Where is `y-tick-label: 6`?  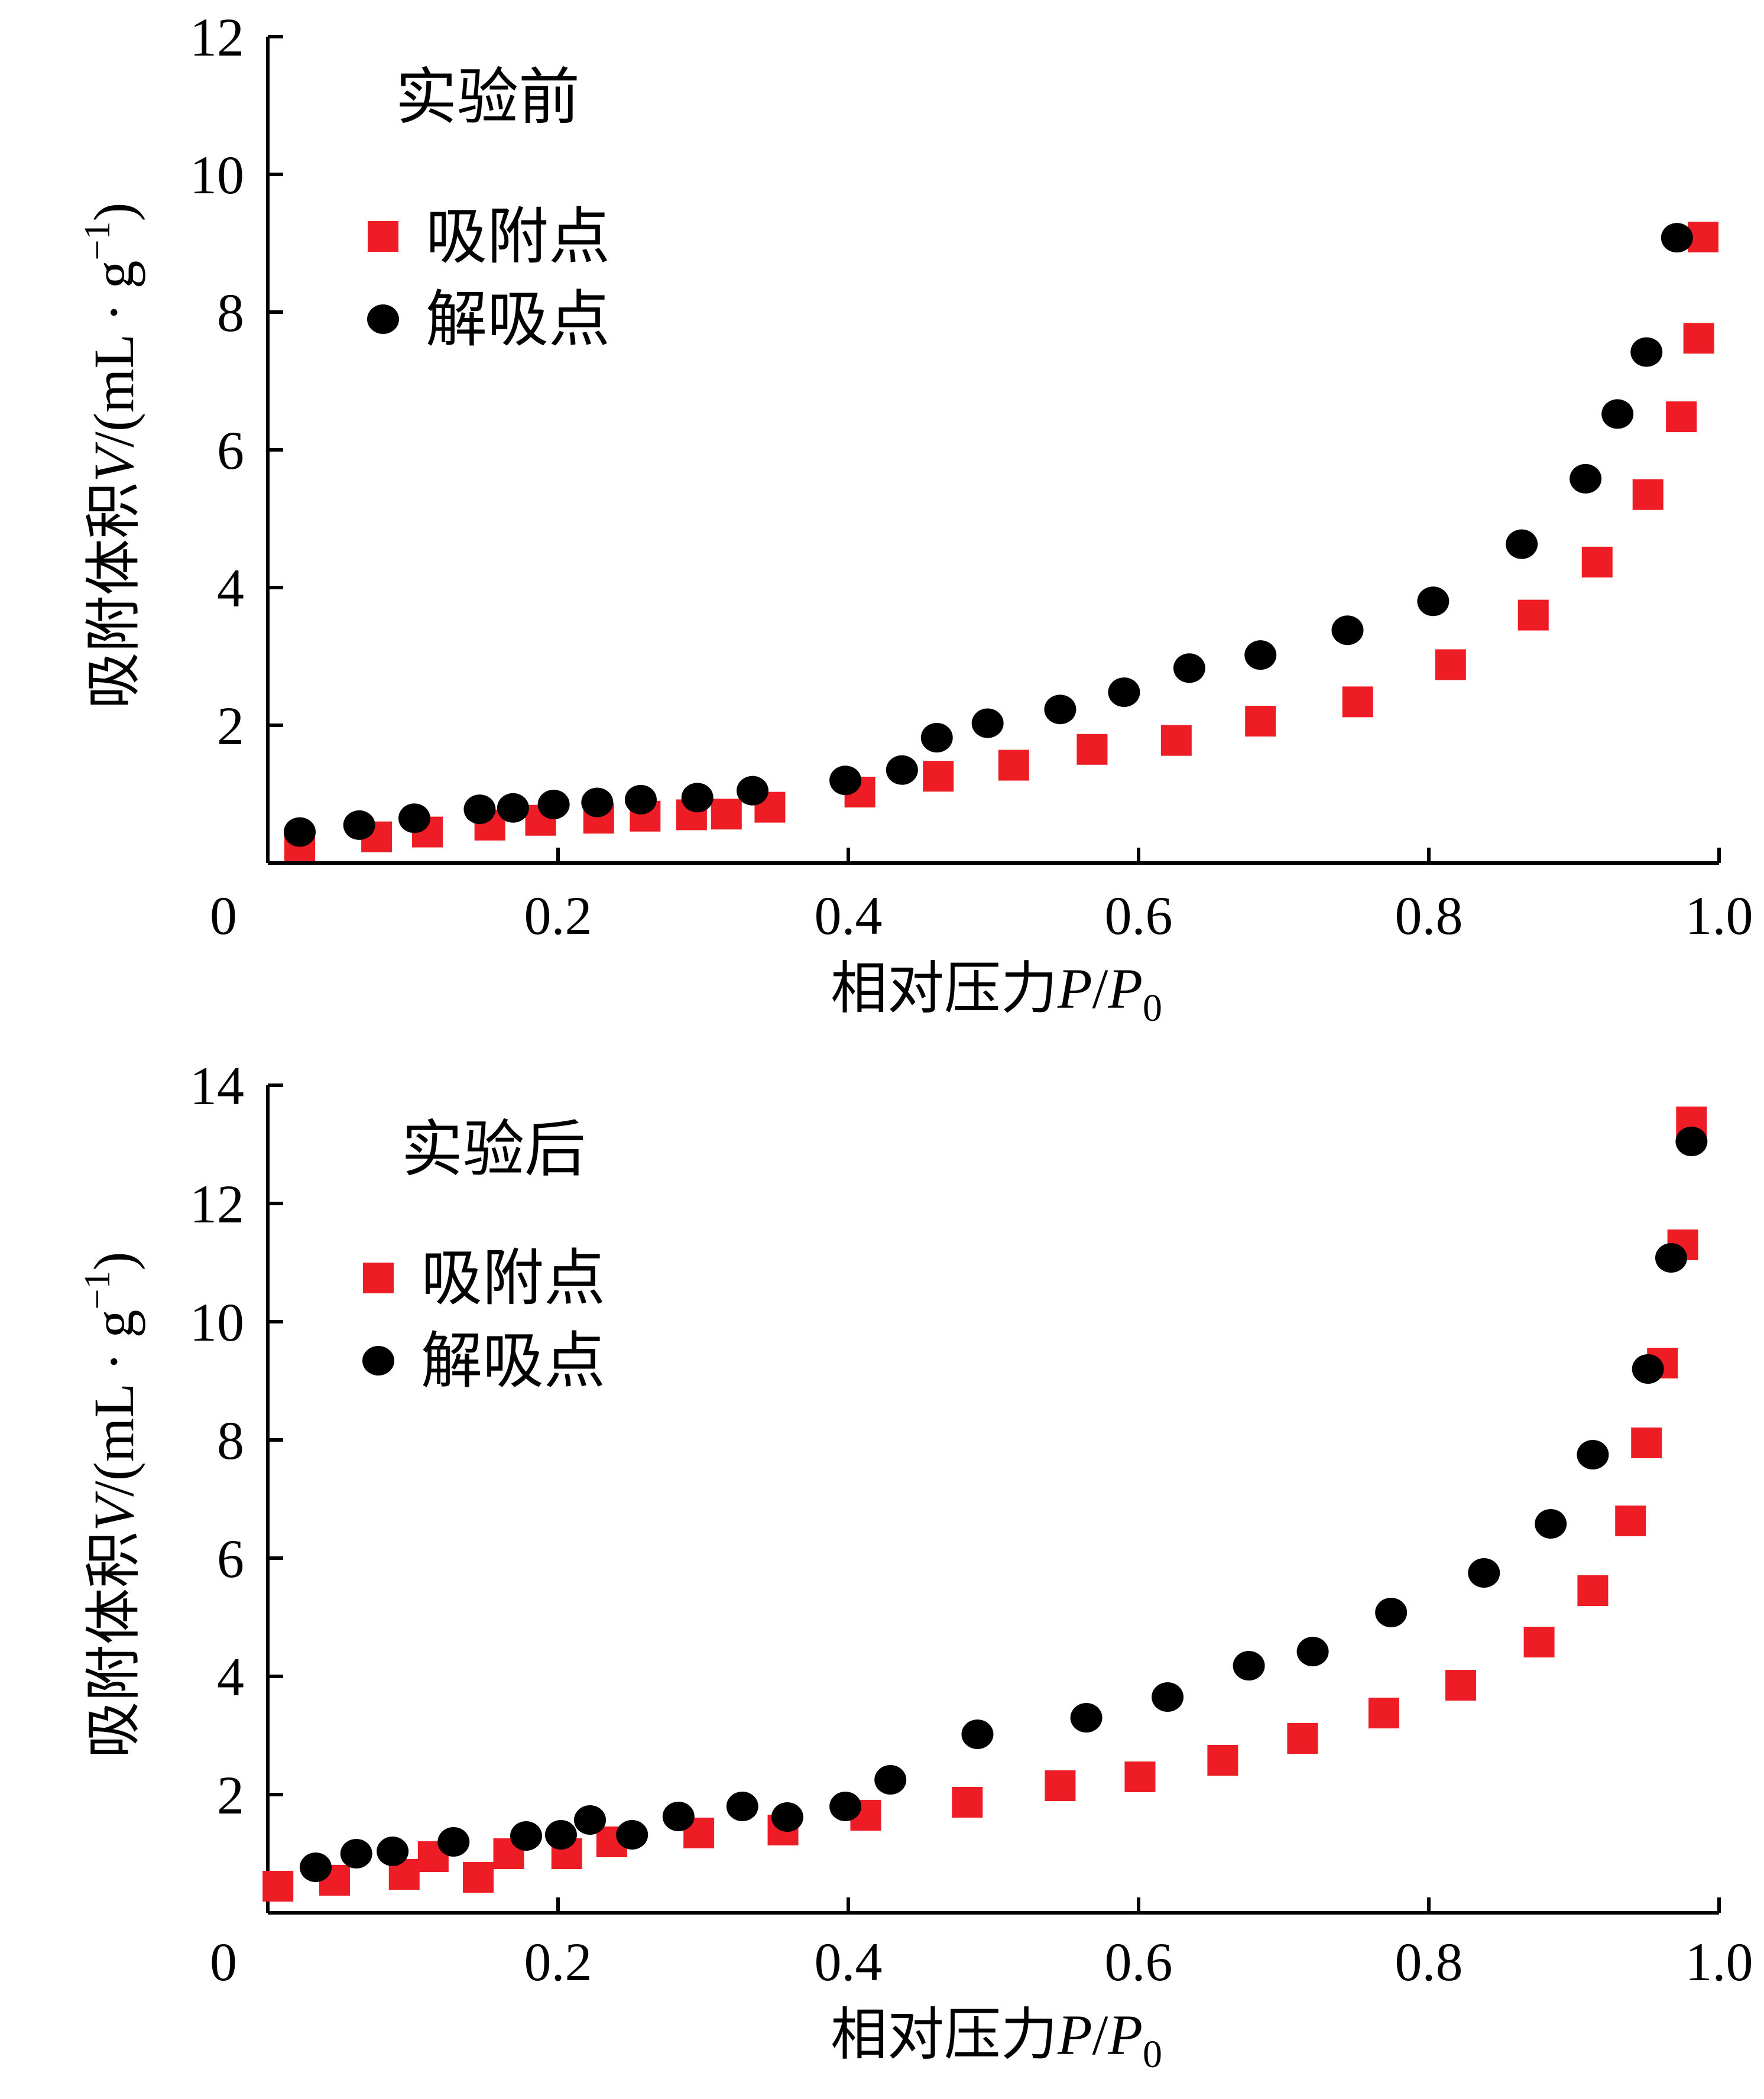
y-tick-label: 6 is located at coordinates (230, 1559).